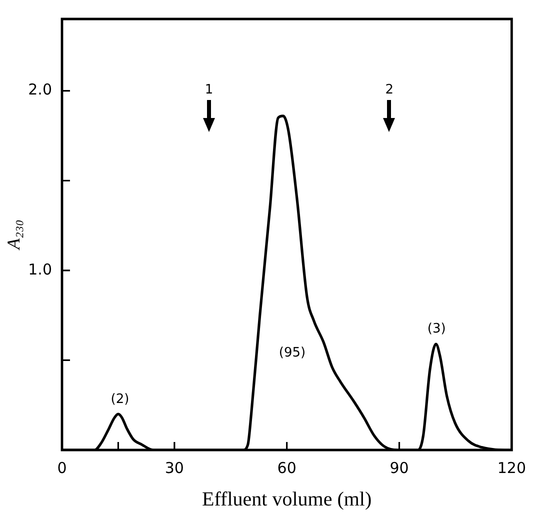  I want to click on x-tick-label: 60, so click(286, 467).